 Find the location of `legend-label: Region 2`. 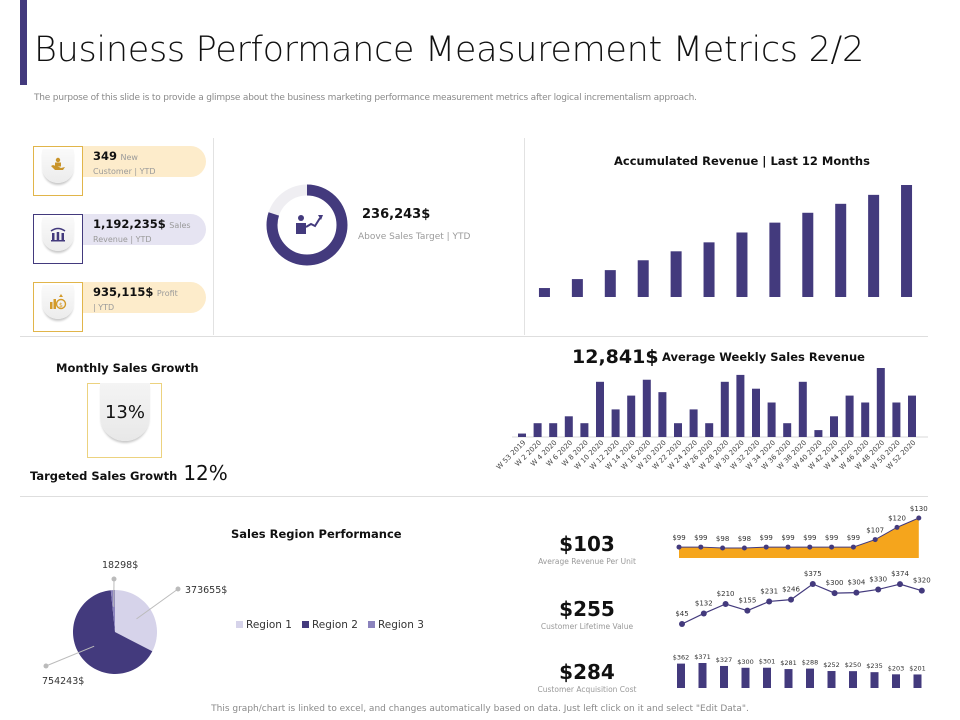

legend-label: Region 2 is located at coordinates (334, 625).